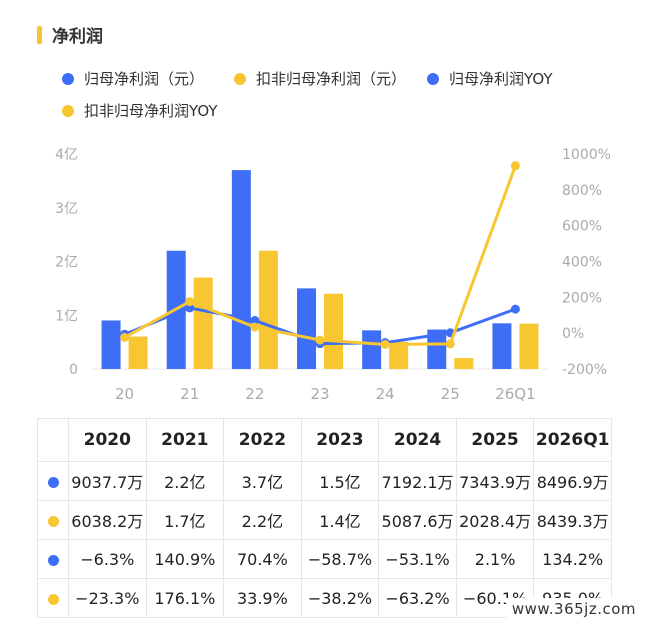 This screenshot has height=626, width=650. I want to click on table-cell: 7192.1万, so click(417, 481).